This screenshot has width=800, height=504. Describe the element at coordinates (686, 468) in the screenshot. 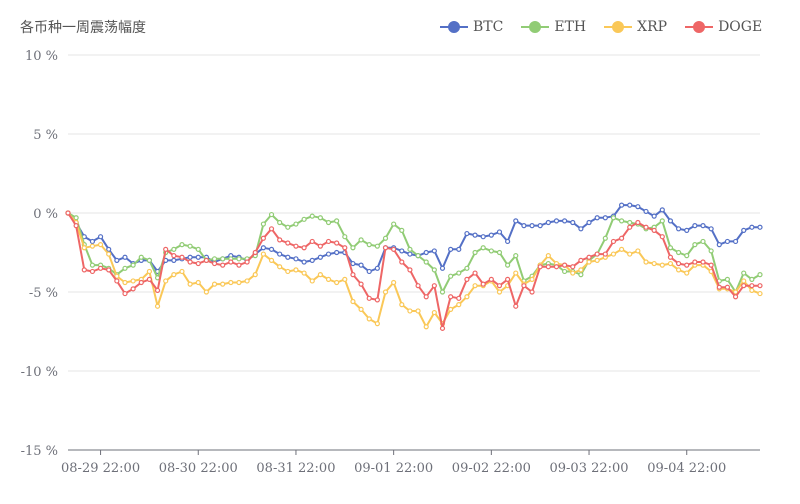

I see `x-tick-label: 09-04 22:00` at that location.